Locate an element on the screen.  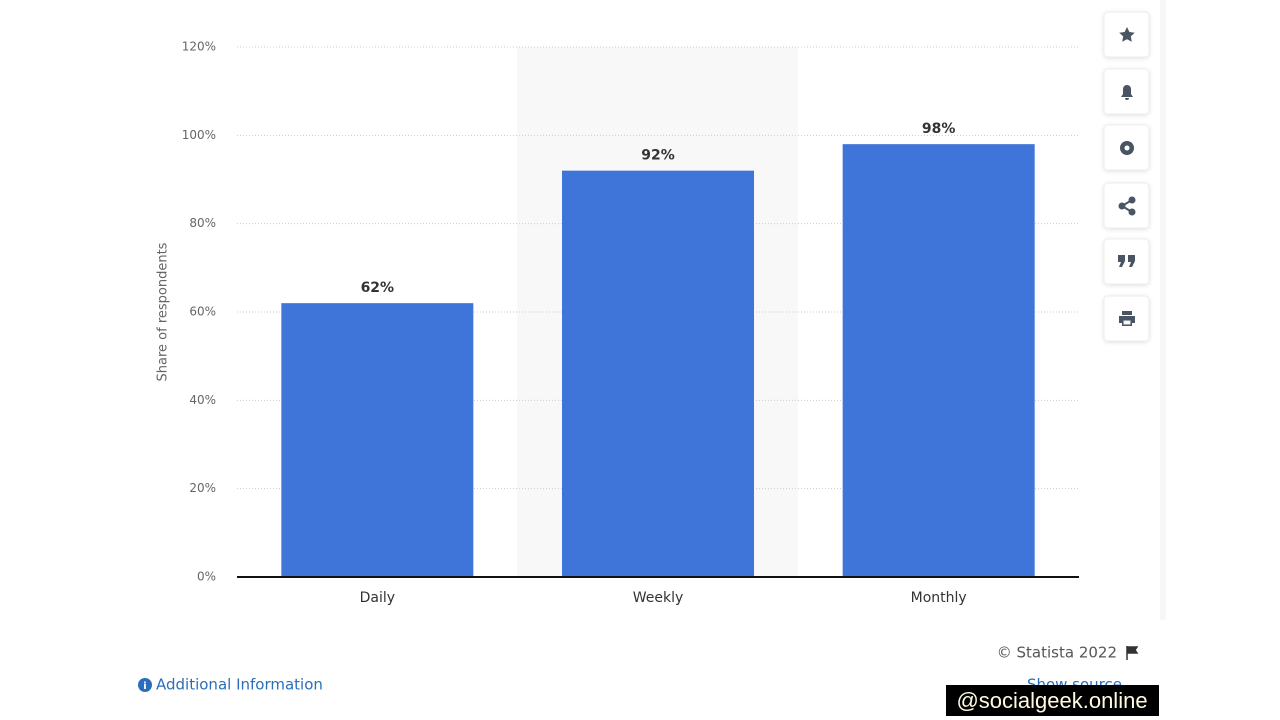
cite-button is located at coordinates (1126, 261).